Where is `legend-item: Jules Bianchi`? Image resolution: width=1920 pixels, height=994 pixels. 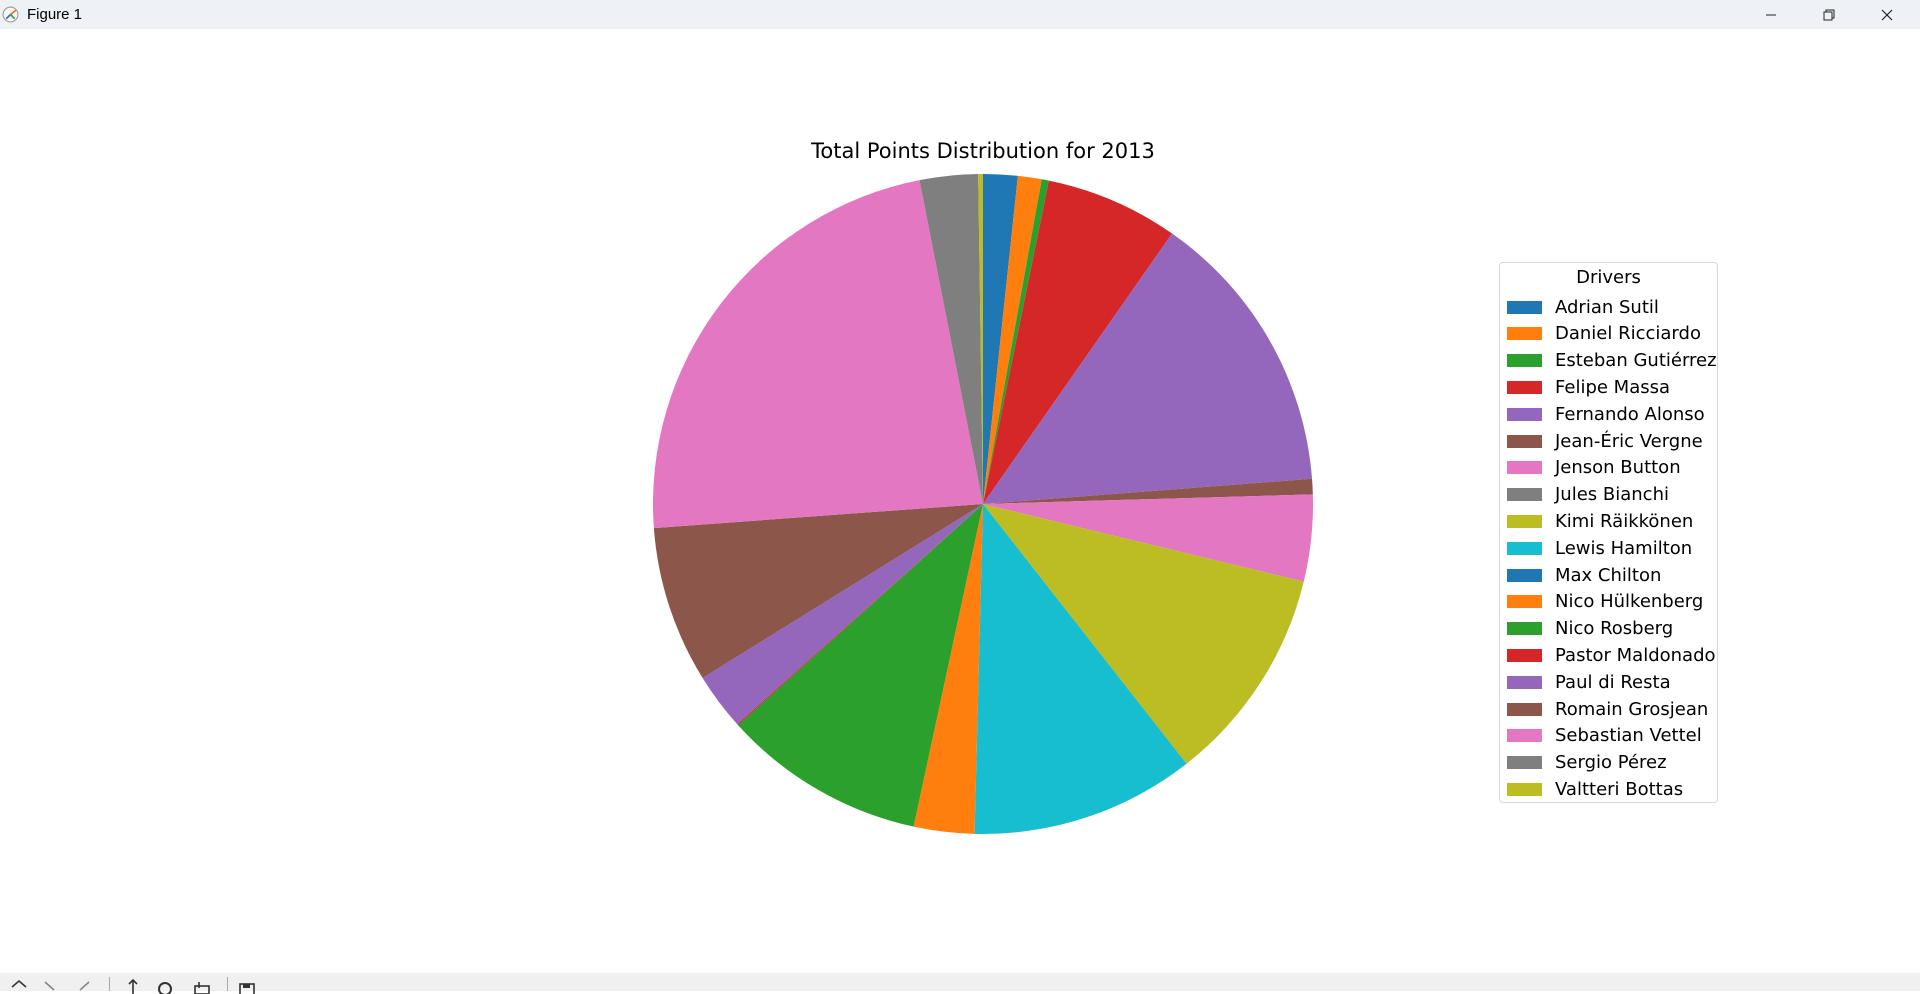
legend-item: Jules Bianchi is located at coordinates (1588, 495).